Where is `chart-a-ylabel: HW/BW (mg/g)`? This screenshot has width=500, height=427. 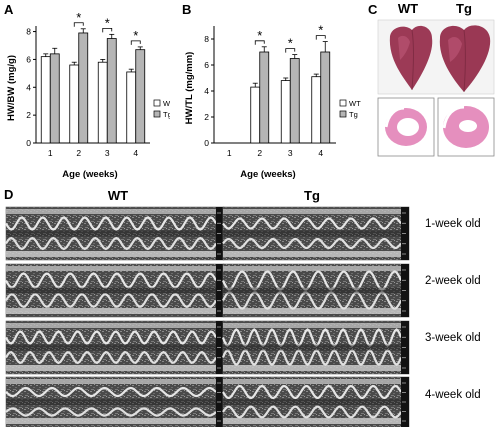
chart-a-ylabel: HW/BW (mg/g) is located at coordinates (11, 88).